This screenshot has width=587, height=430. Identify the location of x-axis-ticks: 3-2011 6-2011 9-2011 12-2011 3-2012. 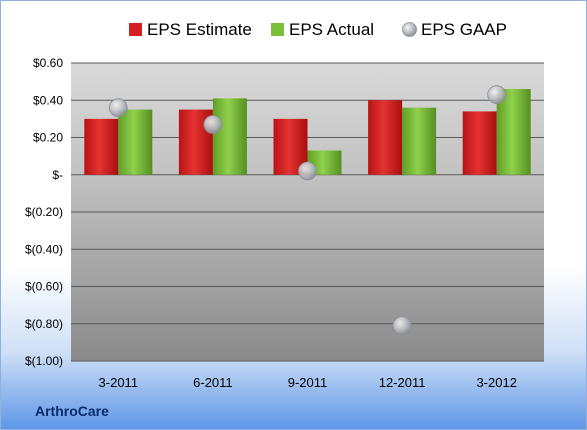
(308, 382).